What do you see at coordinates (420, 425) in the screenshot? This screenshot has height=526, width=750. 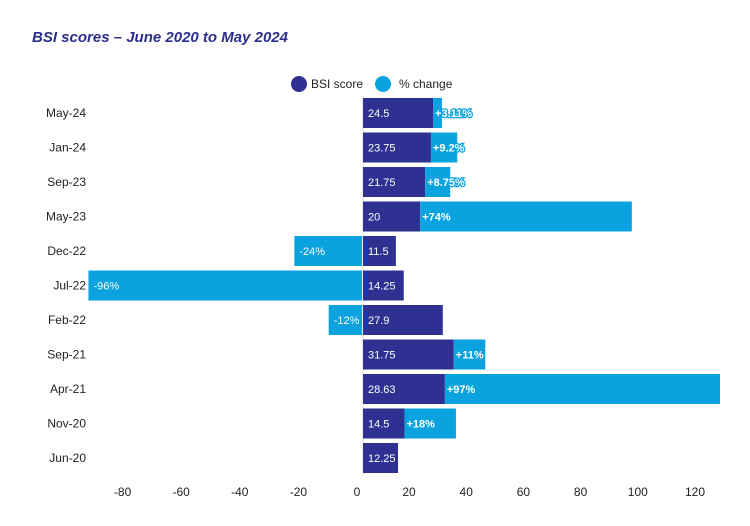 I see `pct-change-label: +18%` at bounding box center [420, 425].